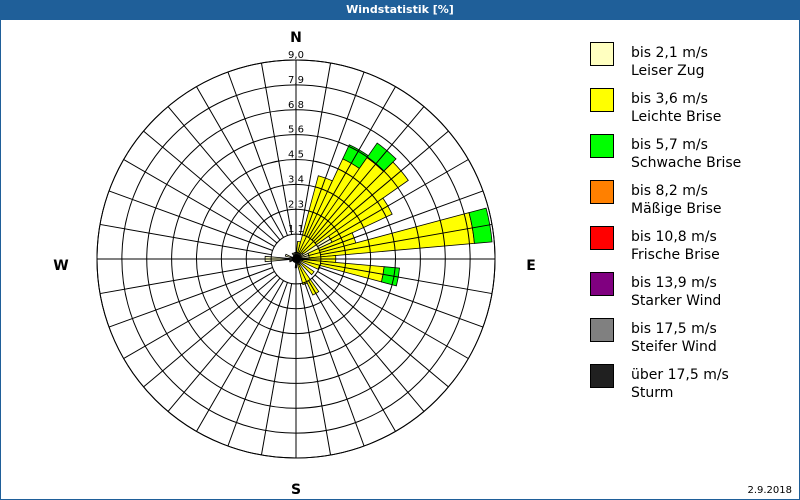 The width and height of the screenshot is (800, 500). What do you see at coordinates (668, 71) in the screenshot?
I see `legend-name: Leiser Zug` at bounding box center [668, 71].